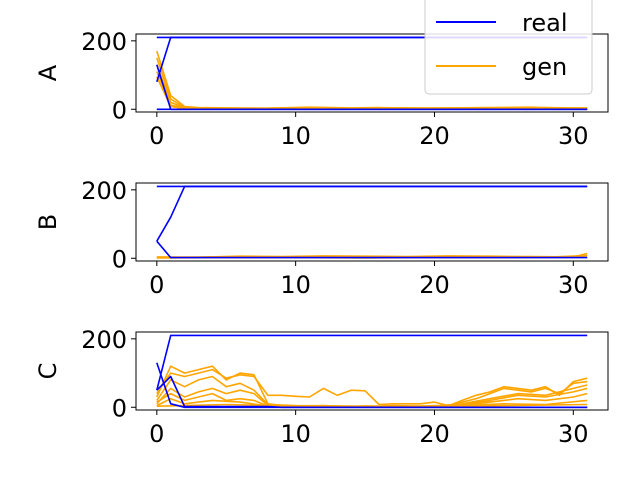 This screenshot has height=484, width=640. I want to click on y-axis-label: B, so click(48, 222).